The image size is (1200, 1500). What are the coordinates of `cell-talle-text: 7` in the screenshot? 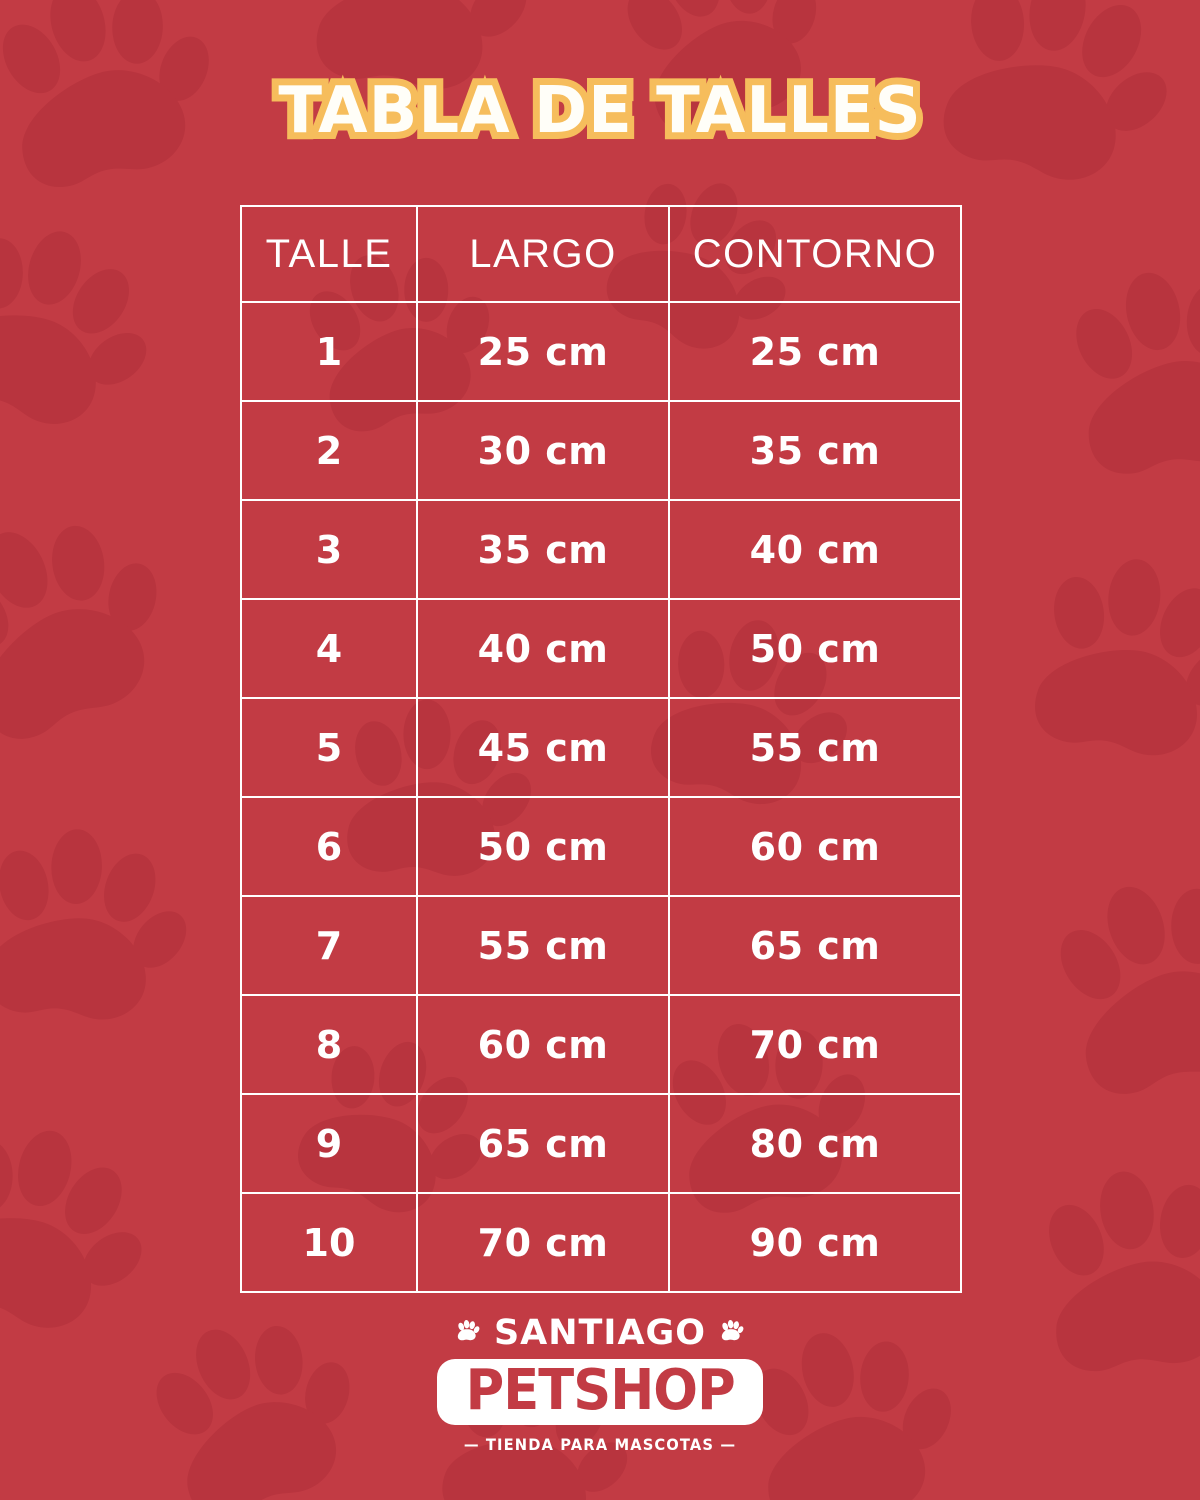 It's located at (329, 945).